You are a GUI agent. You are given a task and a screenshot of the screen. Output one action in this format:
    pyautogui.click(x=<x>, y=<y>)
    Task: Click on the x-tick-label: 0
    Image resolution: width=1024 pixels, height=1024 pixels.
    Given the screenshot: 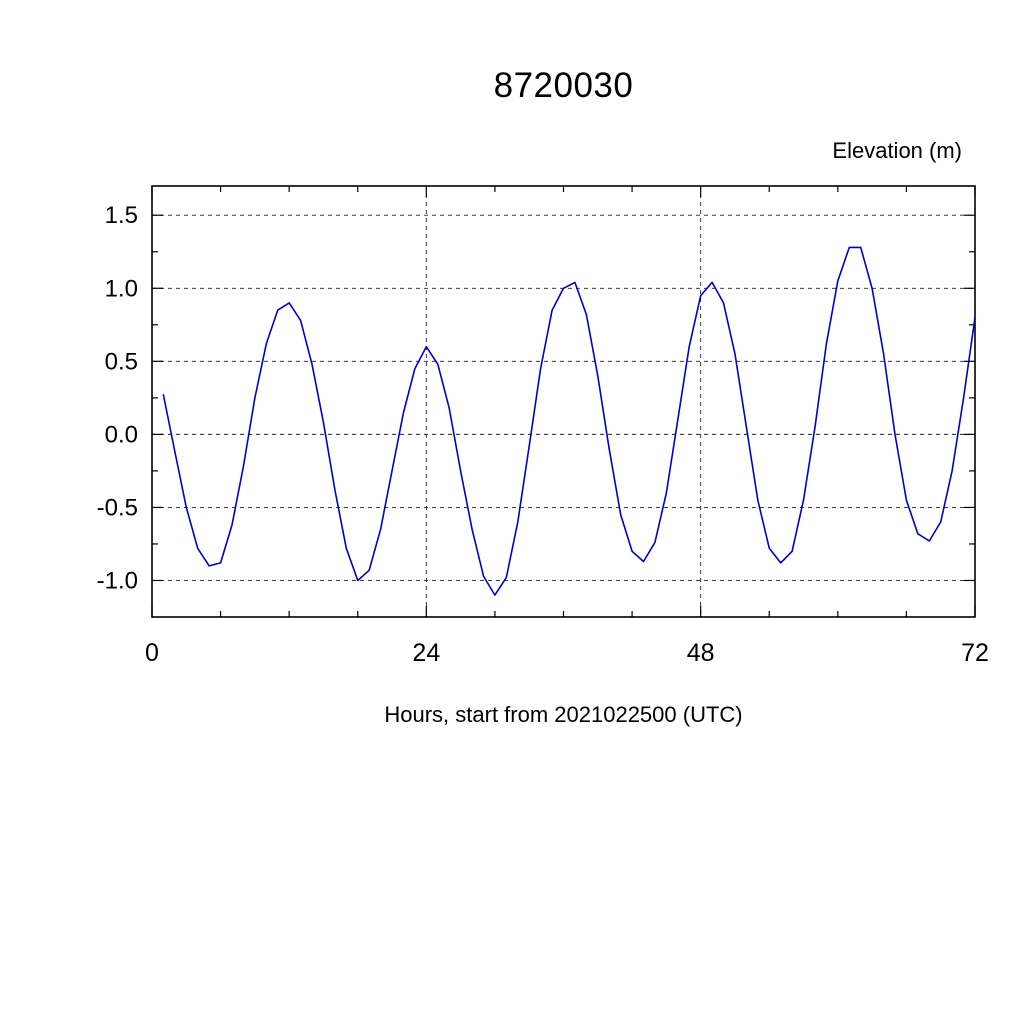 What is the action you would take?
    pyautogui.click(x=152, y=653)
    